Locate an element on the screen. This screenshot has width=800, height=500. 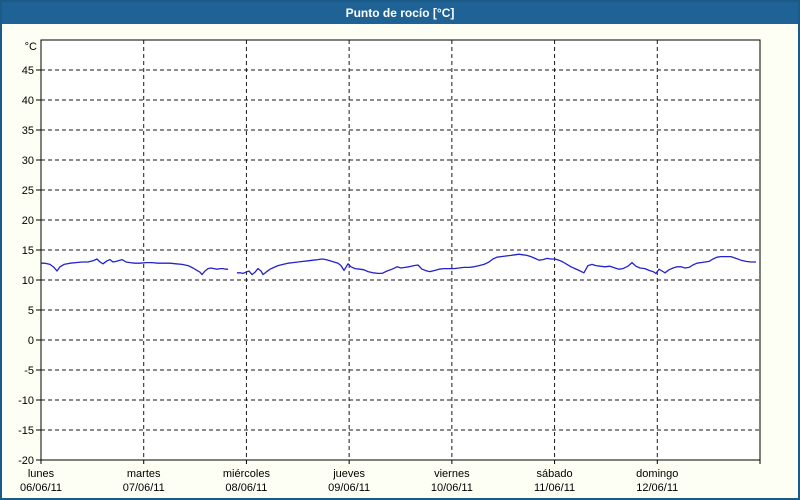
y-tick-label: 40 is located at coordinates (28, 101).